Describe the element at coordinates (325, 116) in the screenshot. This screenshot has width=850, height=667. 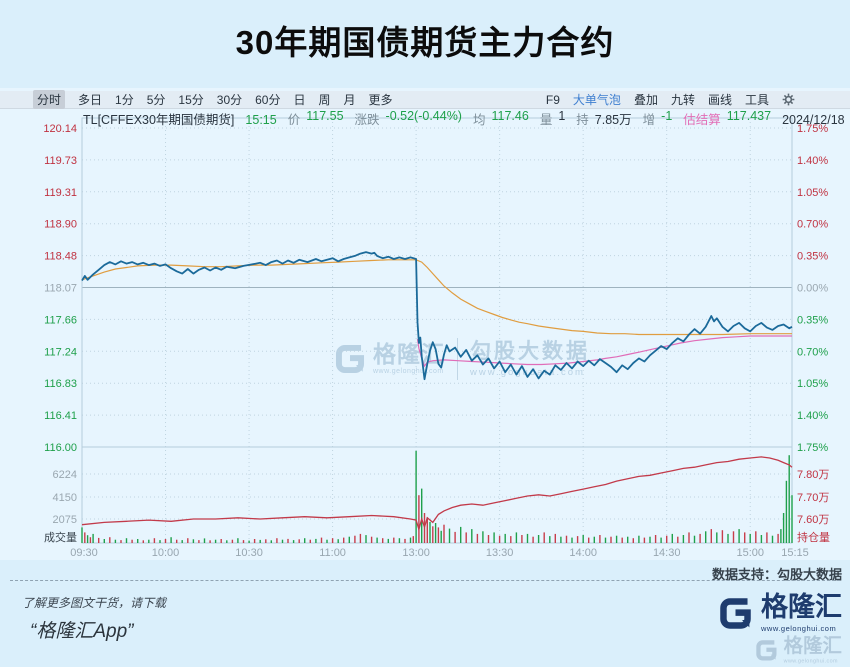
I see `last-price: 117.55` at that location.